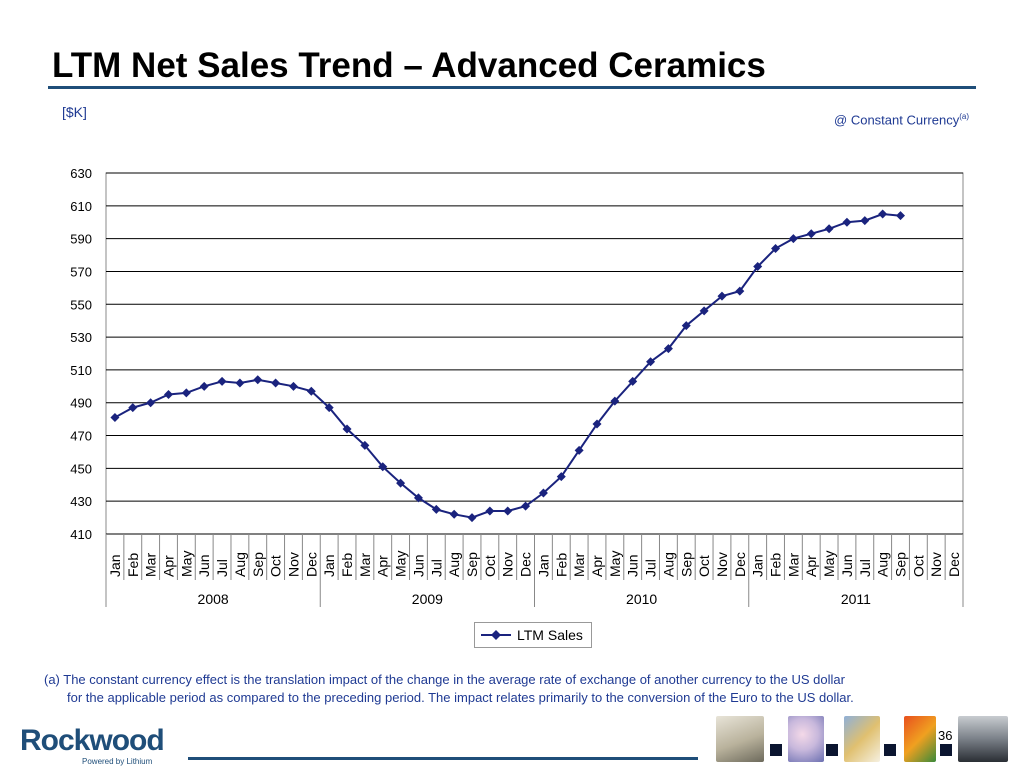  What do you see at coordinates (443, 758) in the screenshot?
I see `footer-rule` at bounding box center [443, 758].